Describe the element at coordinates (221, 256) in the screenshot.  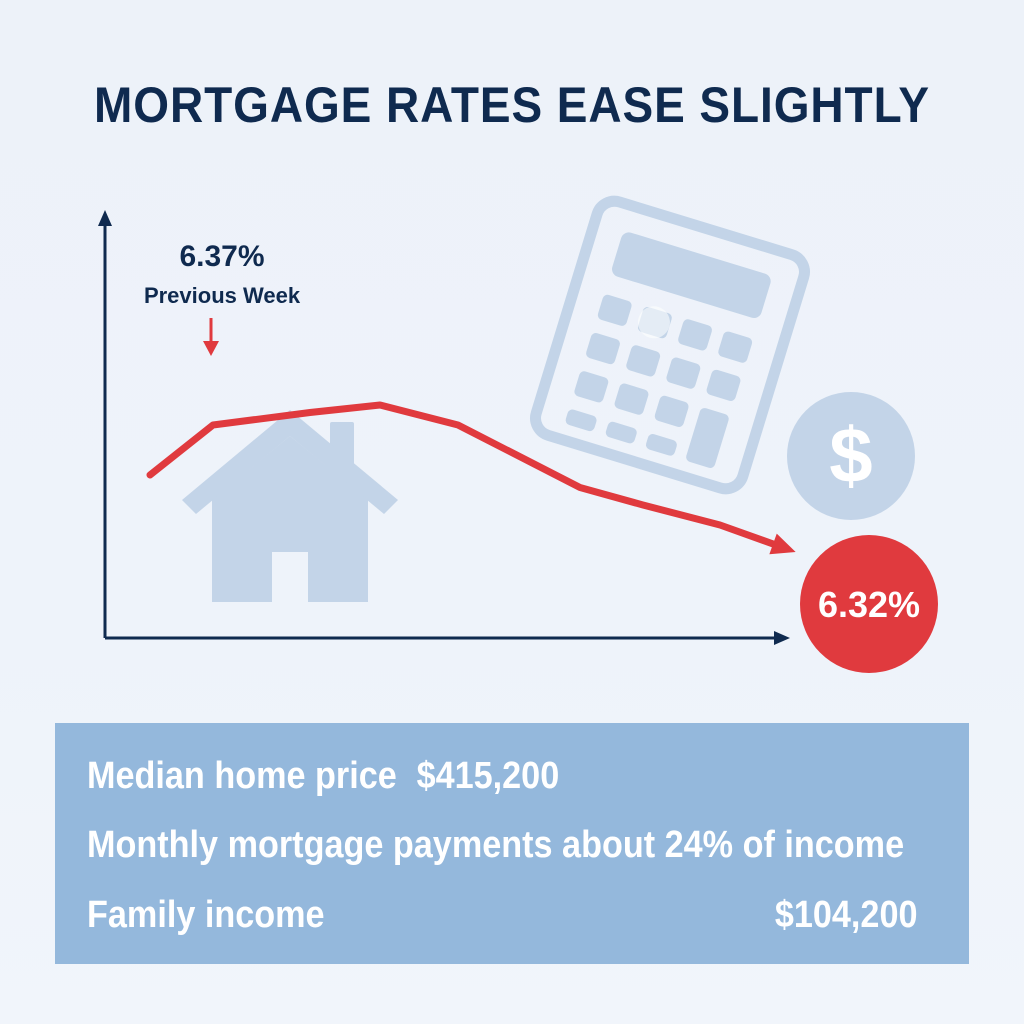
I see `previous-rate-value: 6.37%` at that location.